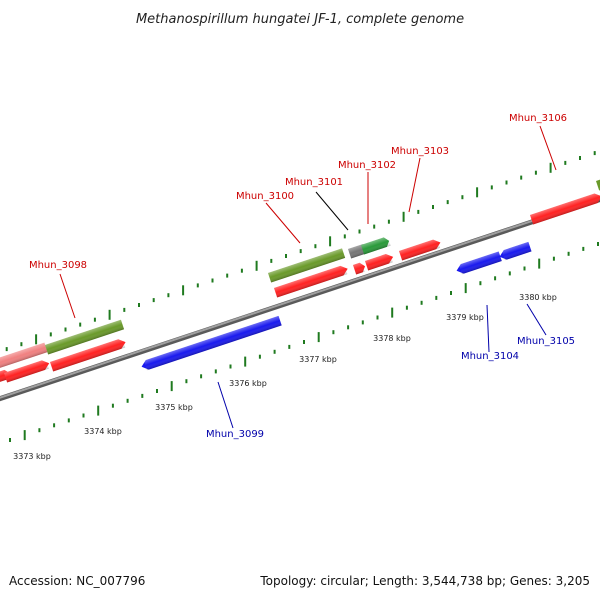 This screenshot has width=600, height=600. What do you see at coordinates (248, 383) in the screenshot?
I see `axis-label-3376: 3376 kbp` at bounding box center [248, 383].